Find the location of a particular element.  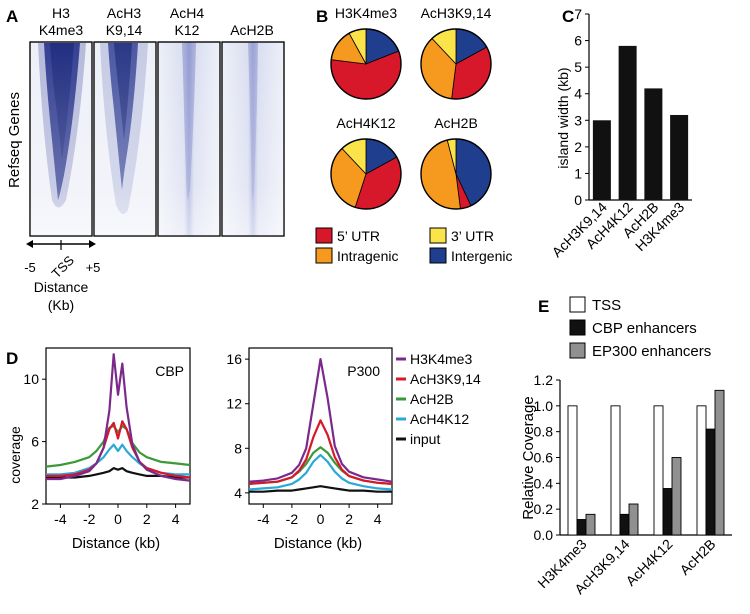

panel-e-legend: TSS CBP enhancers EP300 enhancers is located at coordinates (640, 328).